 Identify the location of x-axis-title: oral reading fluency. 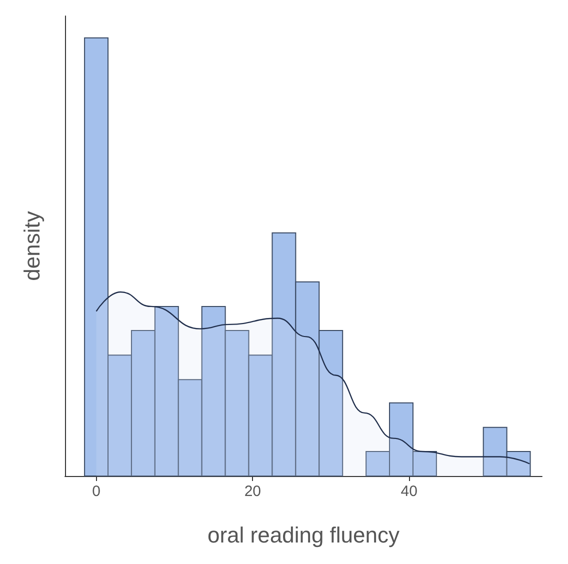
(303, 535).